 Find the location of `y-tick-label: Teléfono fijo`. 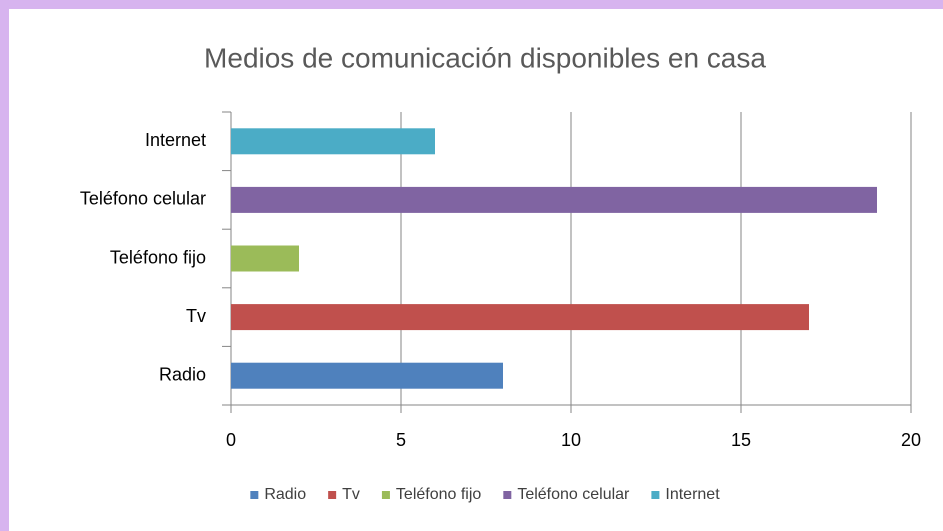

y-tick-label: Teléfono fijo is located at coordinates (158, 257).